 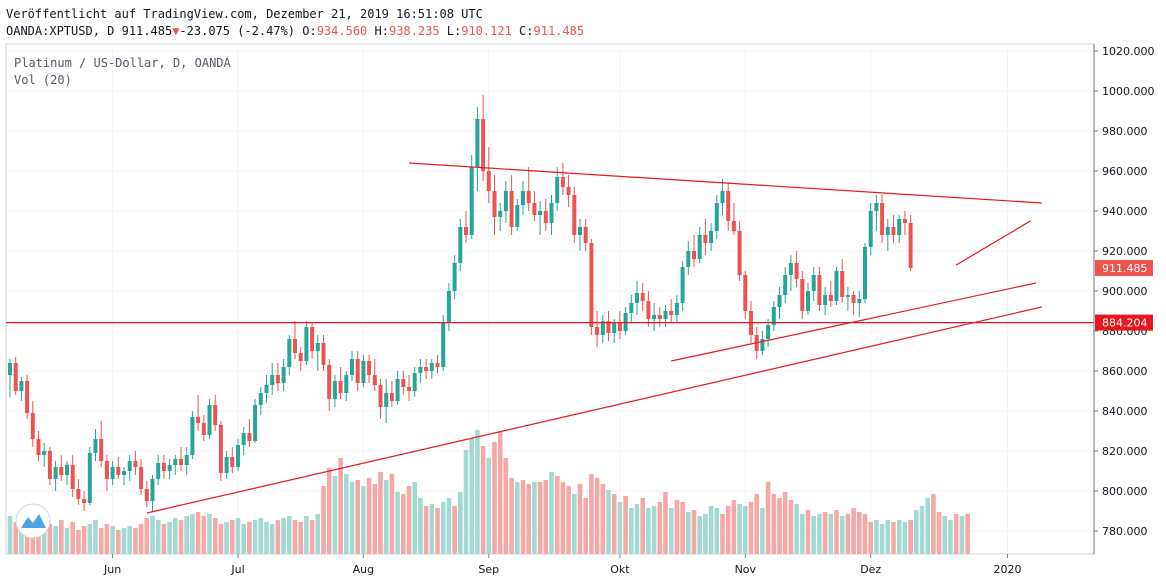 What do you see at coordinates (33, 521) in the screenshot?
I see `tradingview-logo-icon` at bounding box center [33, 521].